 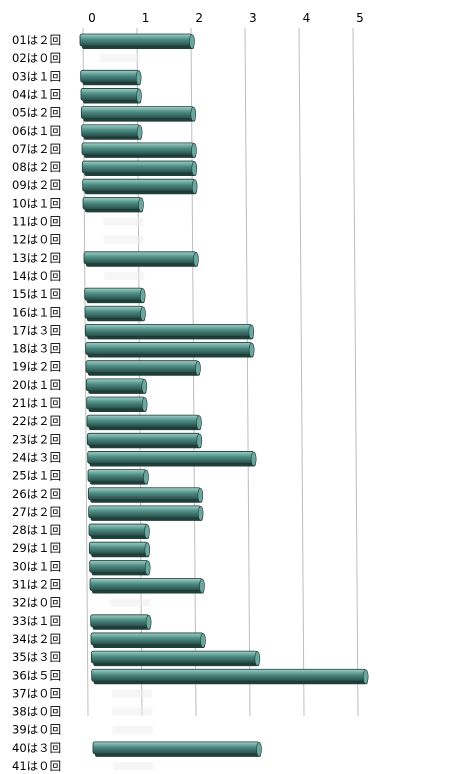 What do you see at coordinates (36, 512) in the screenshot?
I see `category-label: 27は２回` at bounding box center [36, 512].